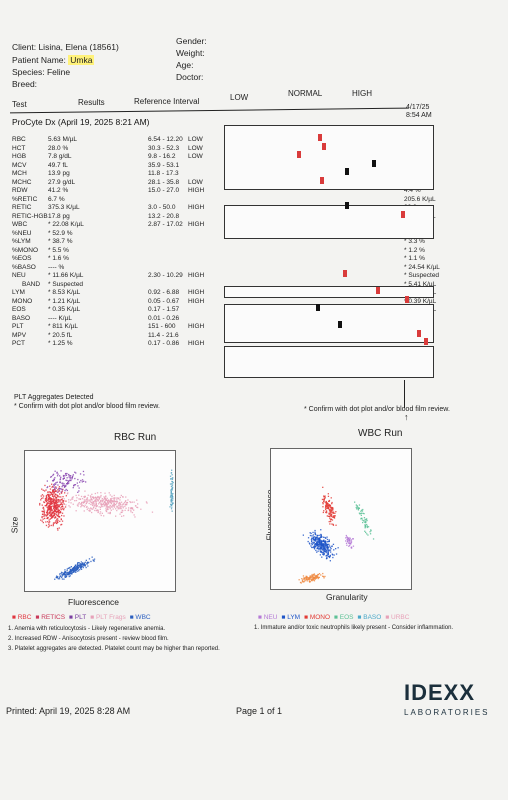 This screenshot has height=800, width=508. I want to click on weight-line: Weight:, so click(190, 53).